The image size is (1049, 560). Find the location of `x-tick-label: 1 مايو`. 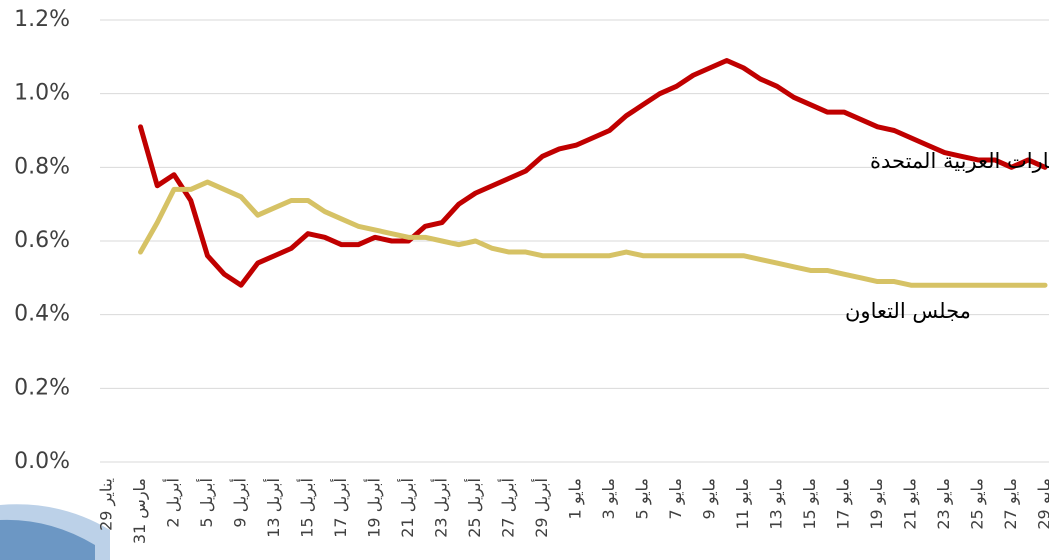

x-tick-label: 1 مايو is located at coordinates (576, 498).